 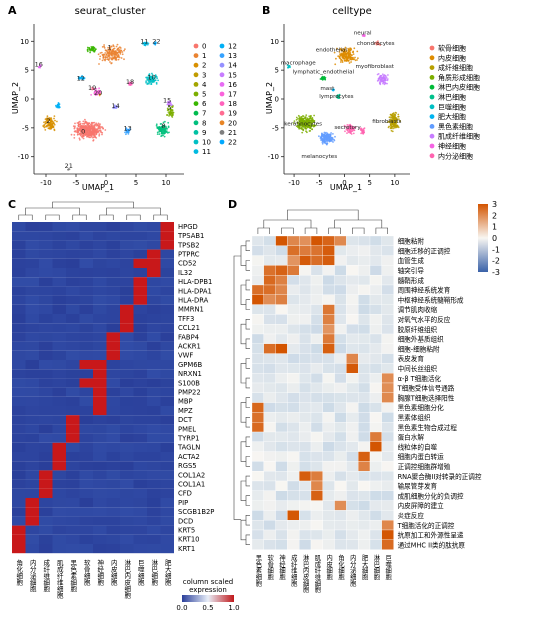 What do you see at coordinates (15, 98) in the screenshot?
I see `panel-a-ylabel: UMAP_2` at bounding box center [15, 98].